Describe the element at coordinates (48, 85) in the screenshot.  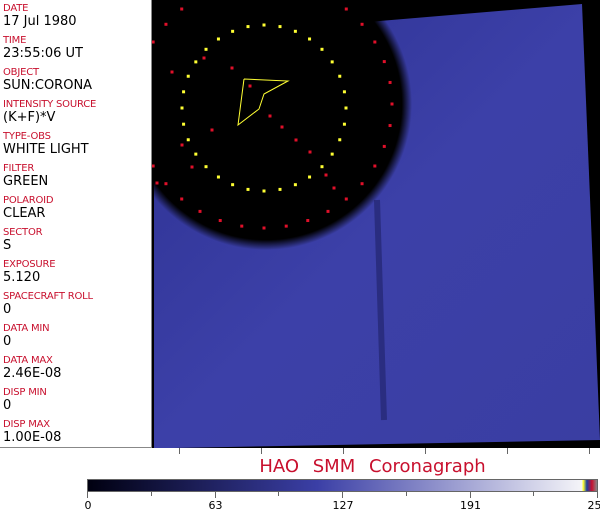
I see `field-value: SUN:CORONA` at that location.